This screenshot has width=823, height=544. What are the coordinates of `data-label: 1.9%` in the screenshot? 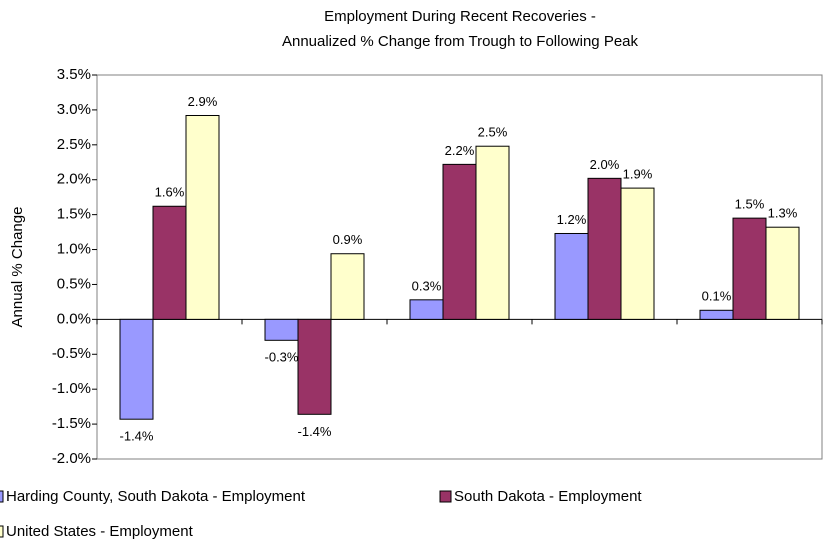 It's located at (638, 174).